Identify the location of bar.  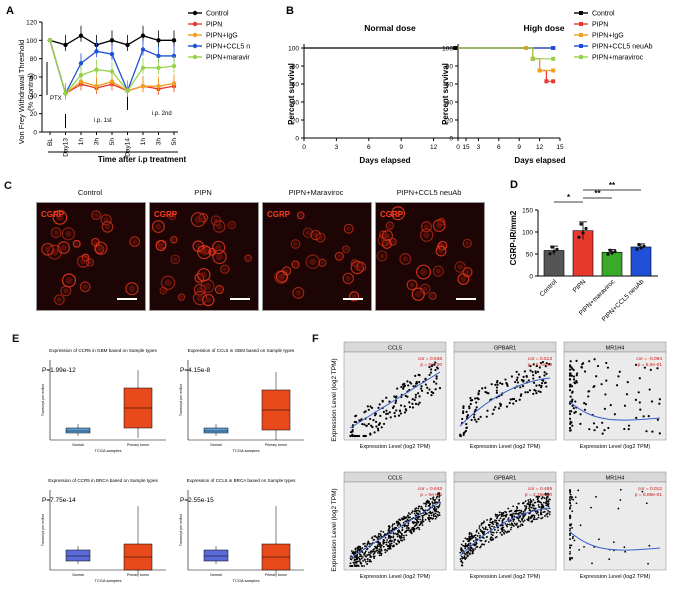
(612, 264).